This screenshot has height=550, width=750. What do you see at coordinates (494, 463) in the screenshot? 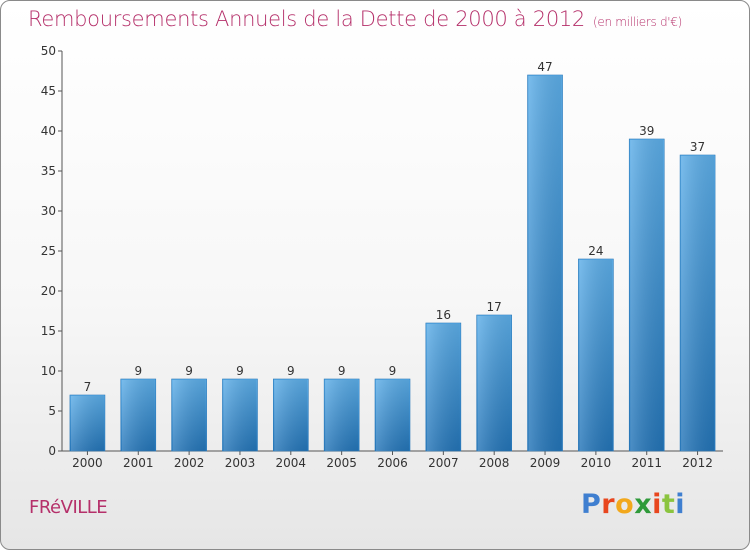
I see `x-tick-label: 2008` at bounding box center [494, 463].